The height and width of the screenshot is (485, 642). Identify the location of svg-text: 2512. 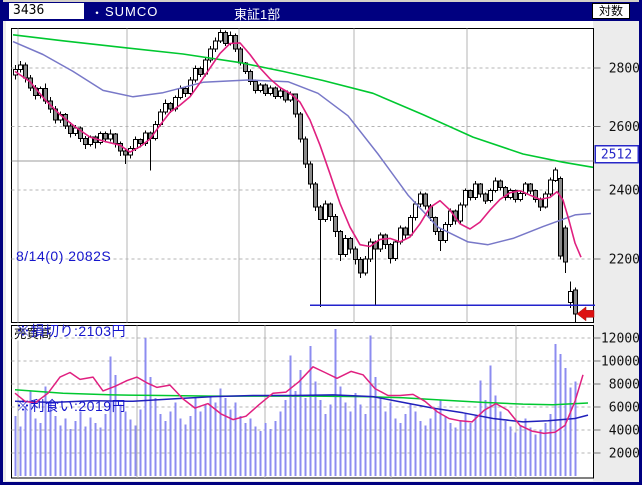
(616, 154).